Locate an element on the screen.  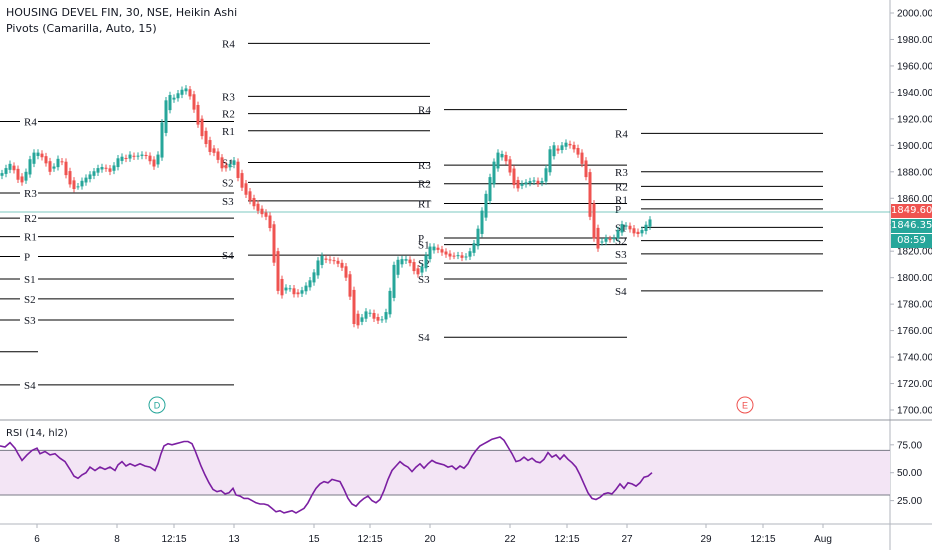
price-tick-label: 1880.00 is located at coordinates (914, 172).